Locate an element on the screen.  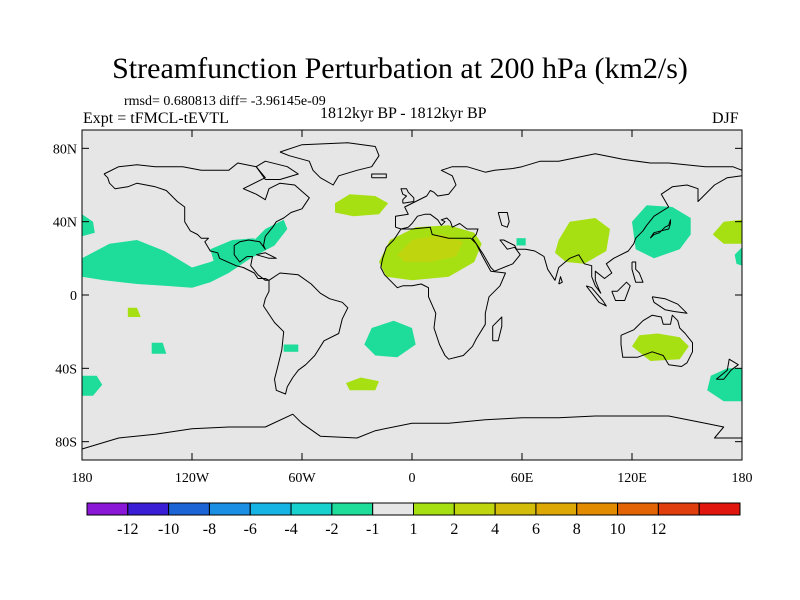
coast-south-america is located at coordinates (306, 333).